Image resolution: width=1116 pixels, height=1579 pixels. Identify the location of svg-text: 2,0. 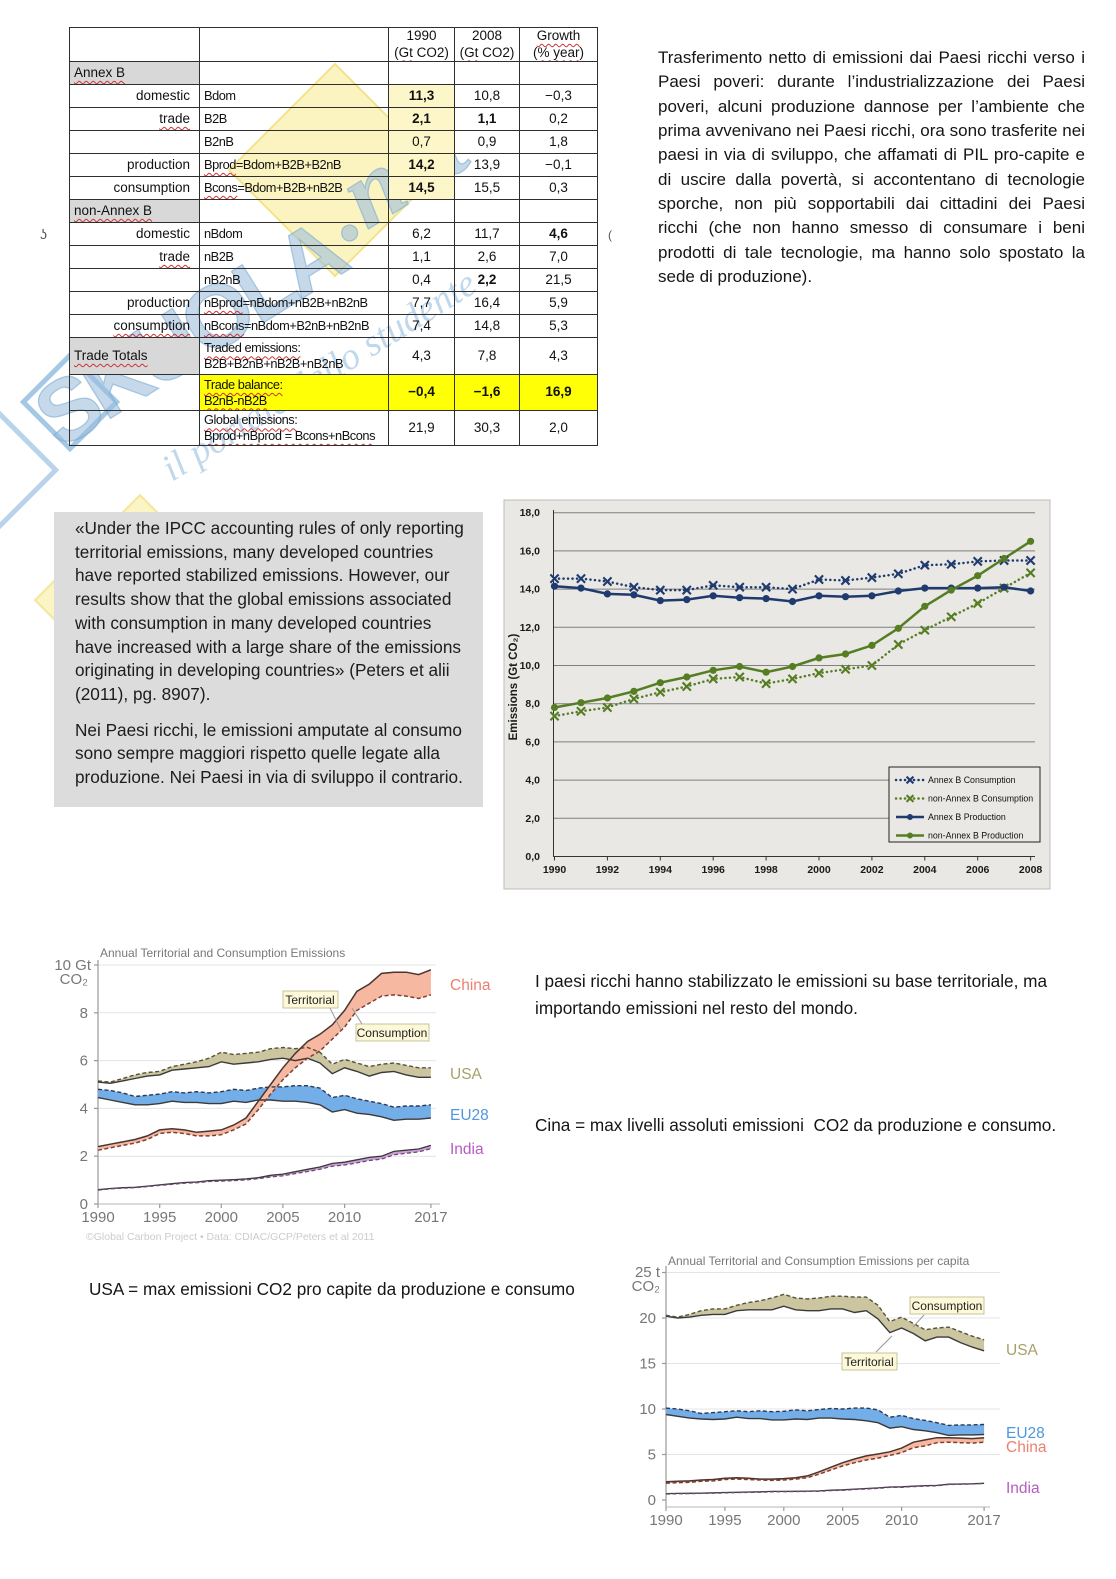
(532, 819).